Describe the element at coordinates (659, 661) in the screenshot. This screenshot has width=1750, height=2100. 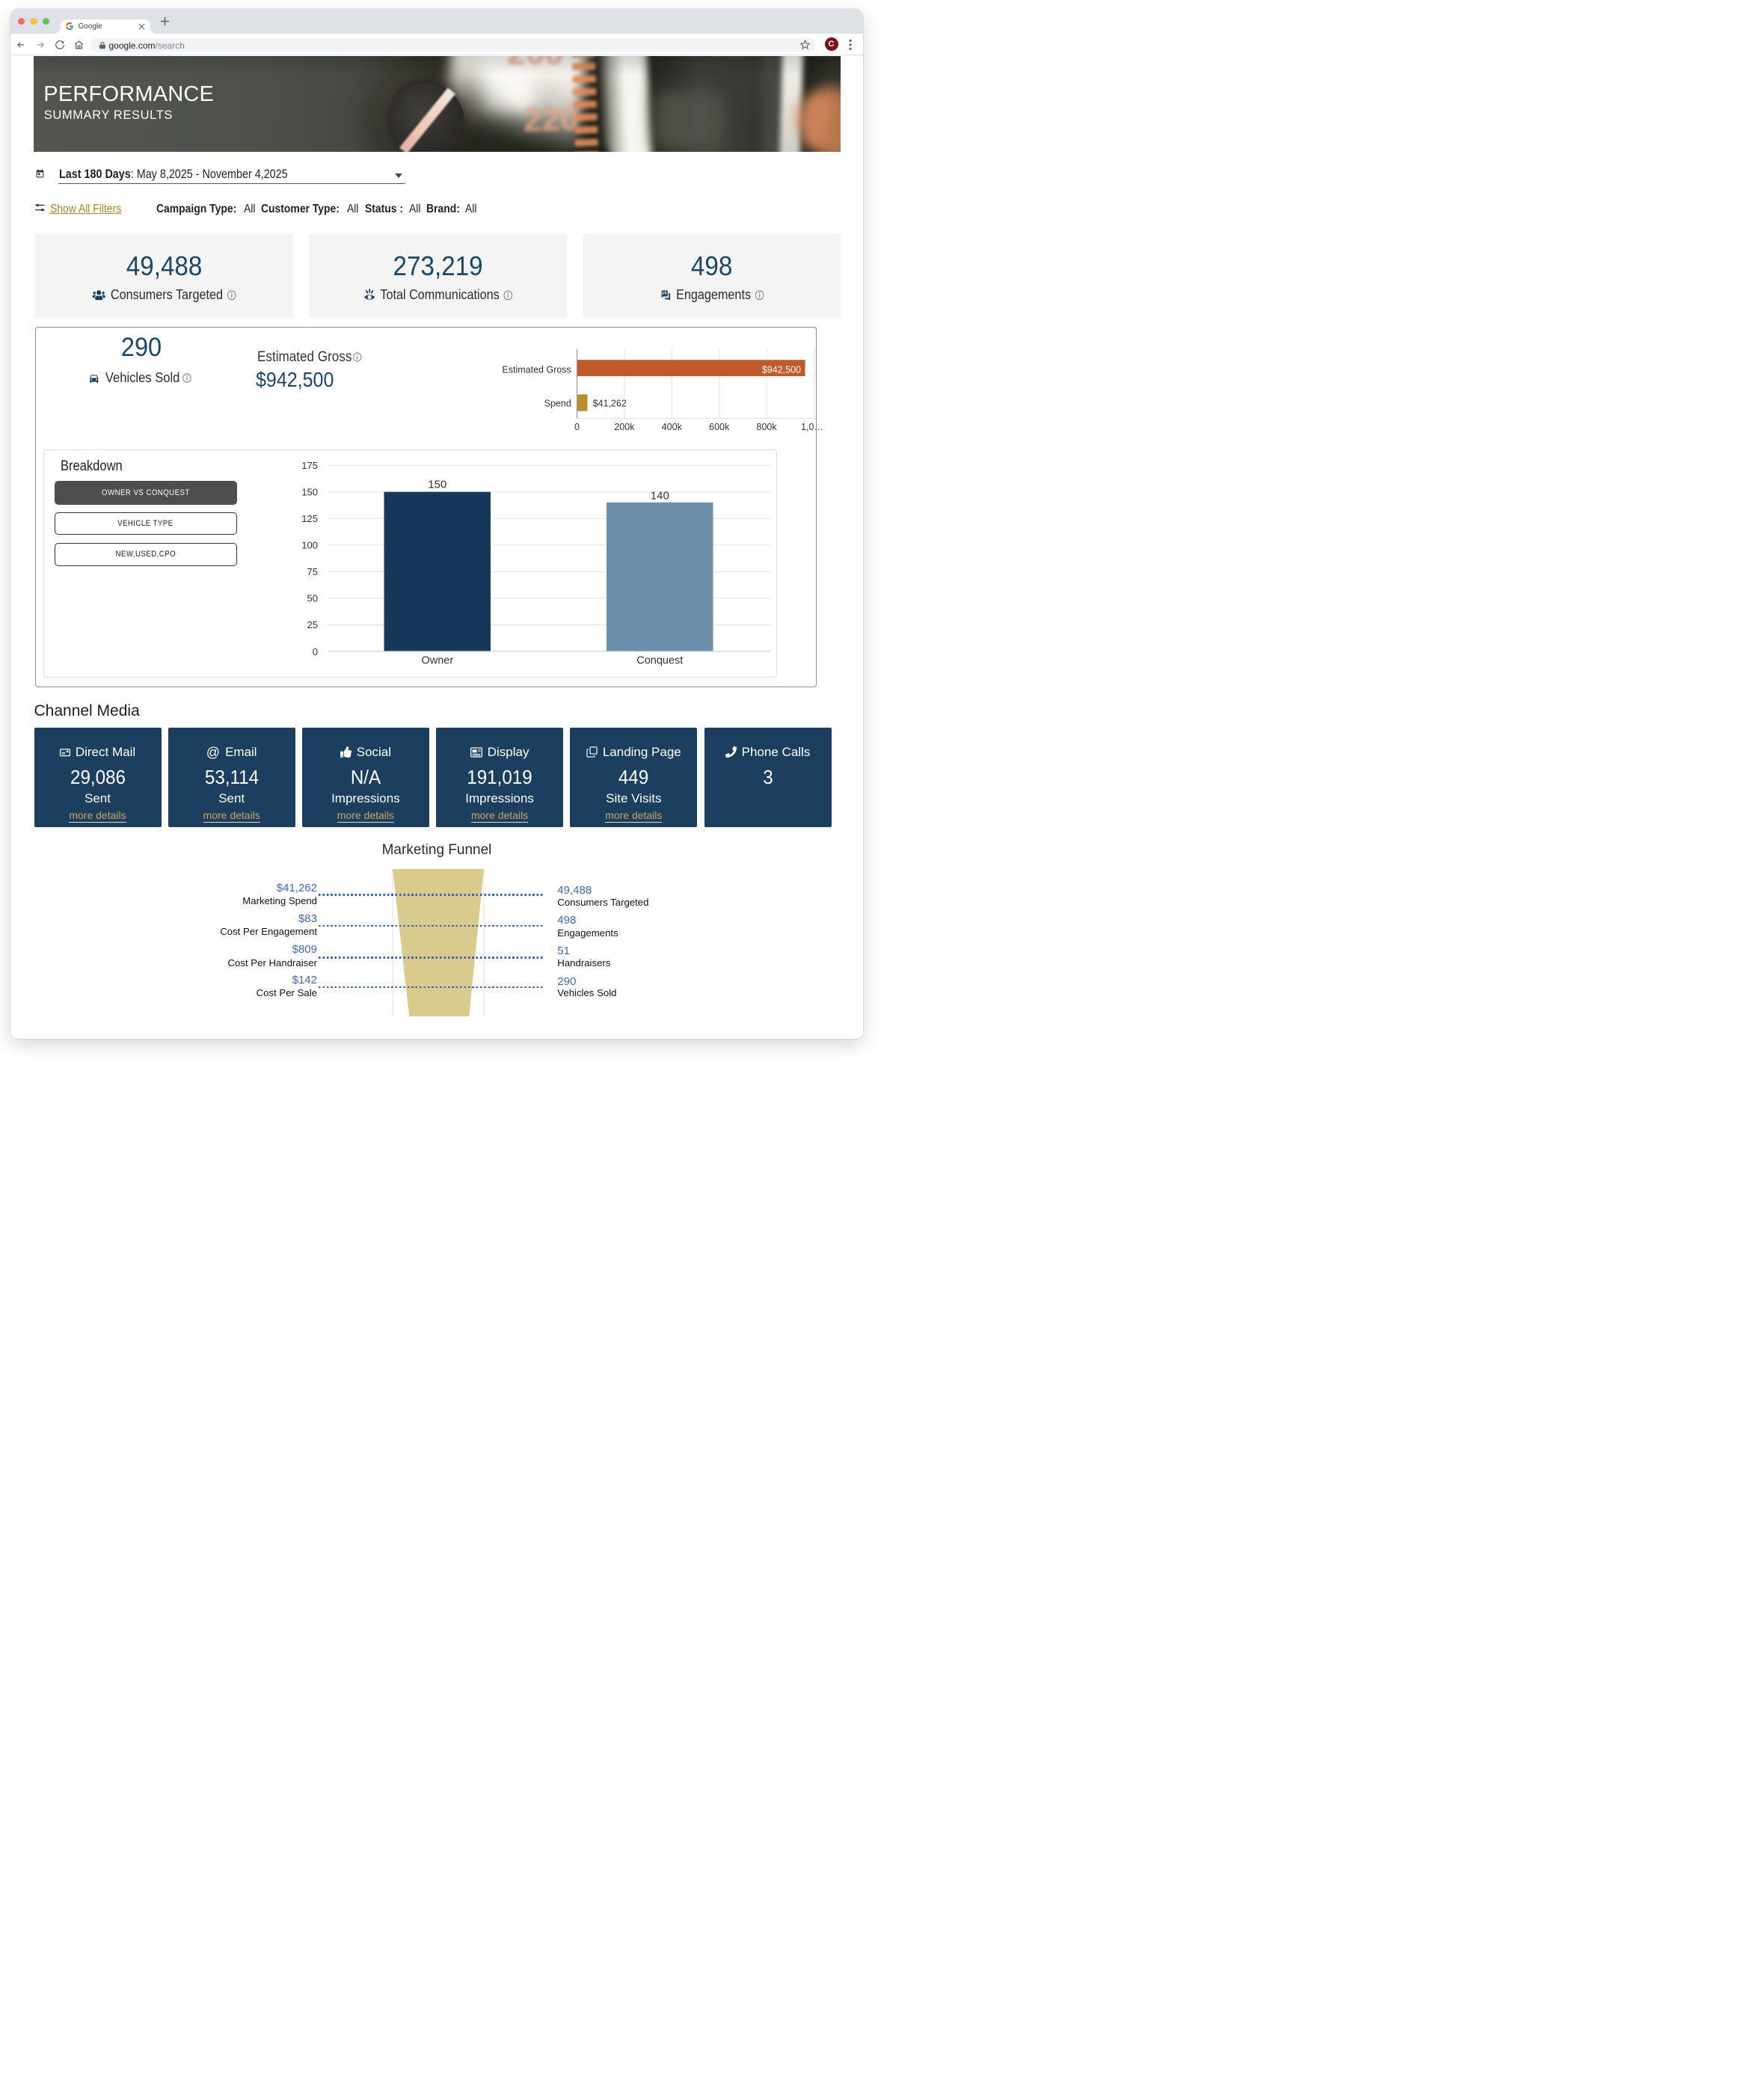
I see `svg-text: Conquest` at that location.